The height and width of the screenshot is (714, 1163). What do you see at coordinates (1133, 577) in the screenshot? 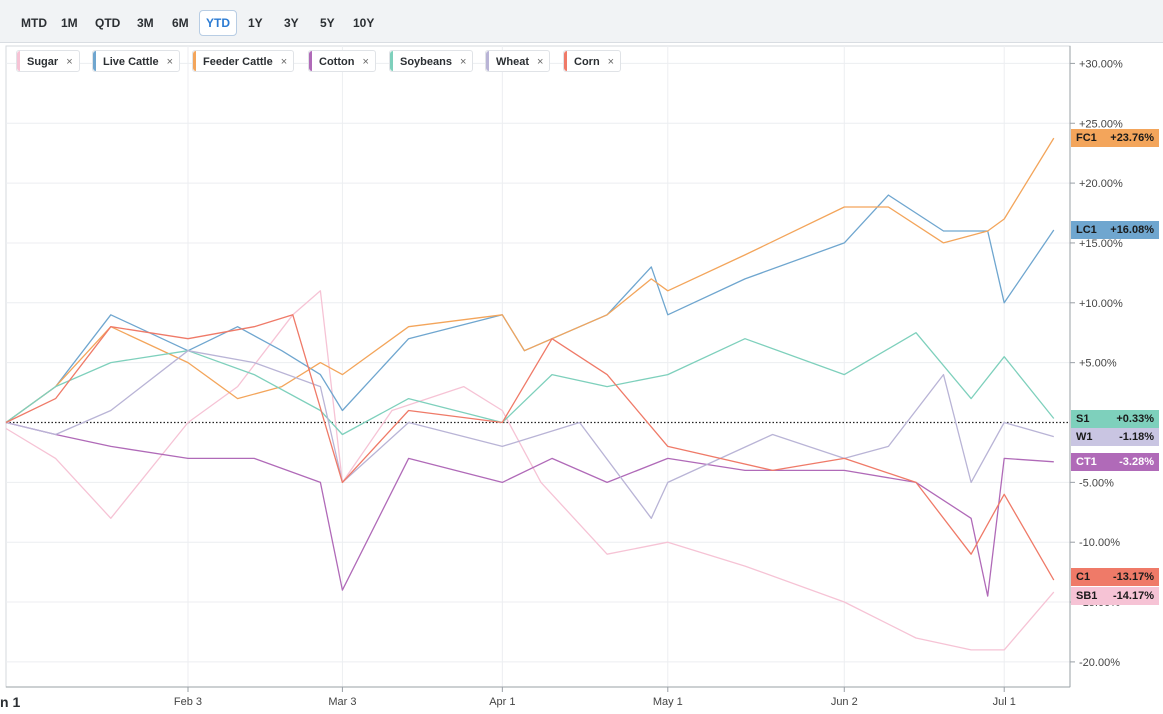
I see `end-tag-value: -13.17%` at bounding box center [1133, 577].